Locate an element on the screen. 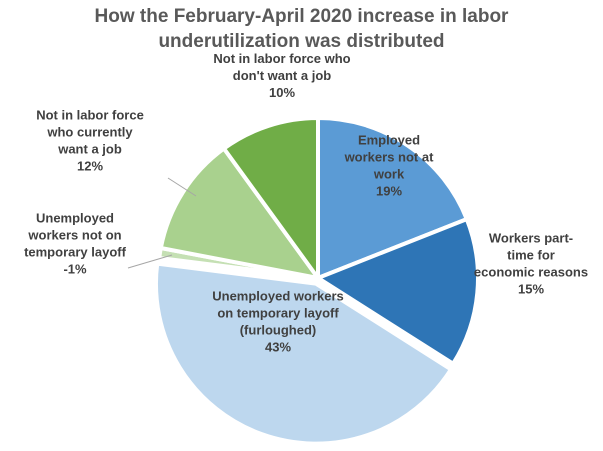  slice-value-label: 15% is located at coordinates (531, 289).